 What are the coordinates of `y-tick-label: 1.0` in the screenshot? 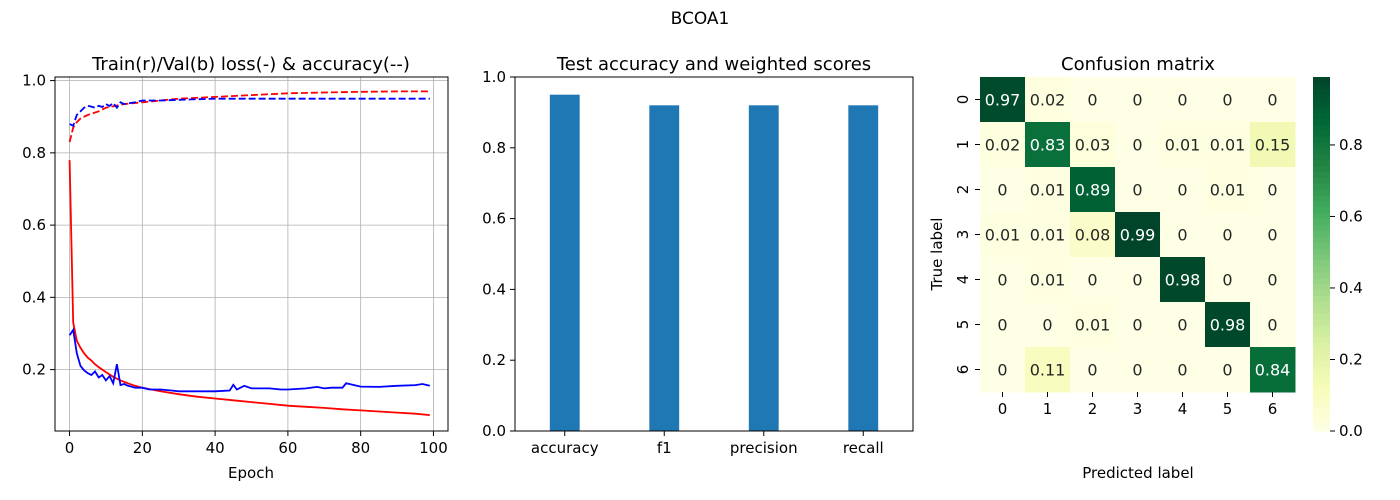 It's located at (494, 77).